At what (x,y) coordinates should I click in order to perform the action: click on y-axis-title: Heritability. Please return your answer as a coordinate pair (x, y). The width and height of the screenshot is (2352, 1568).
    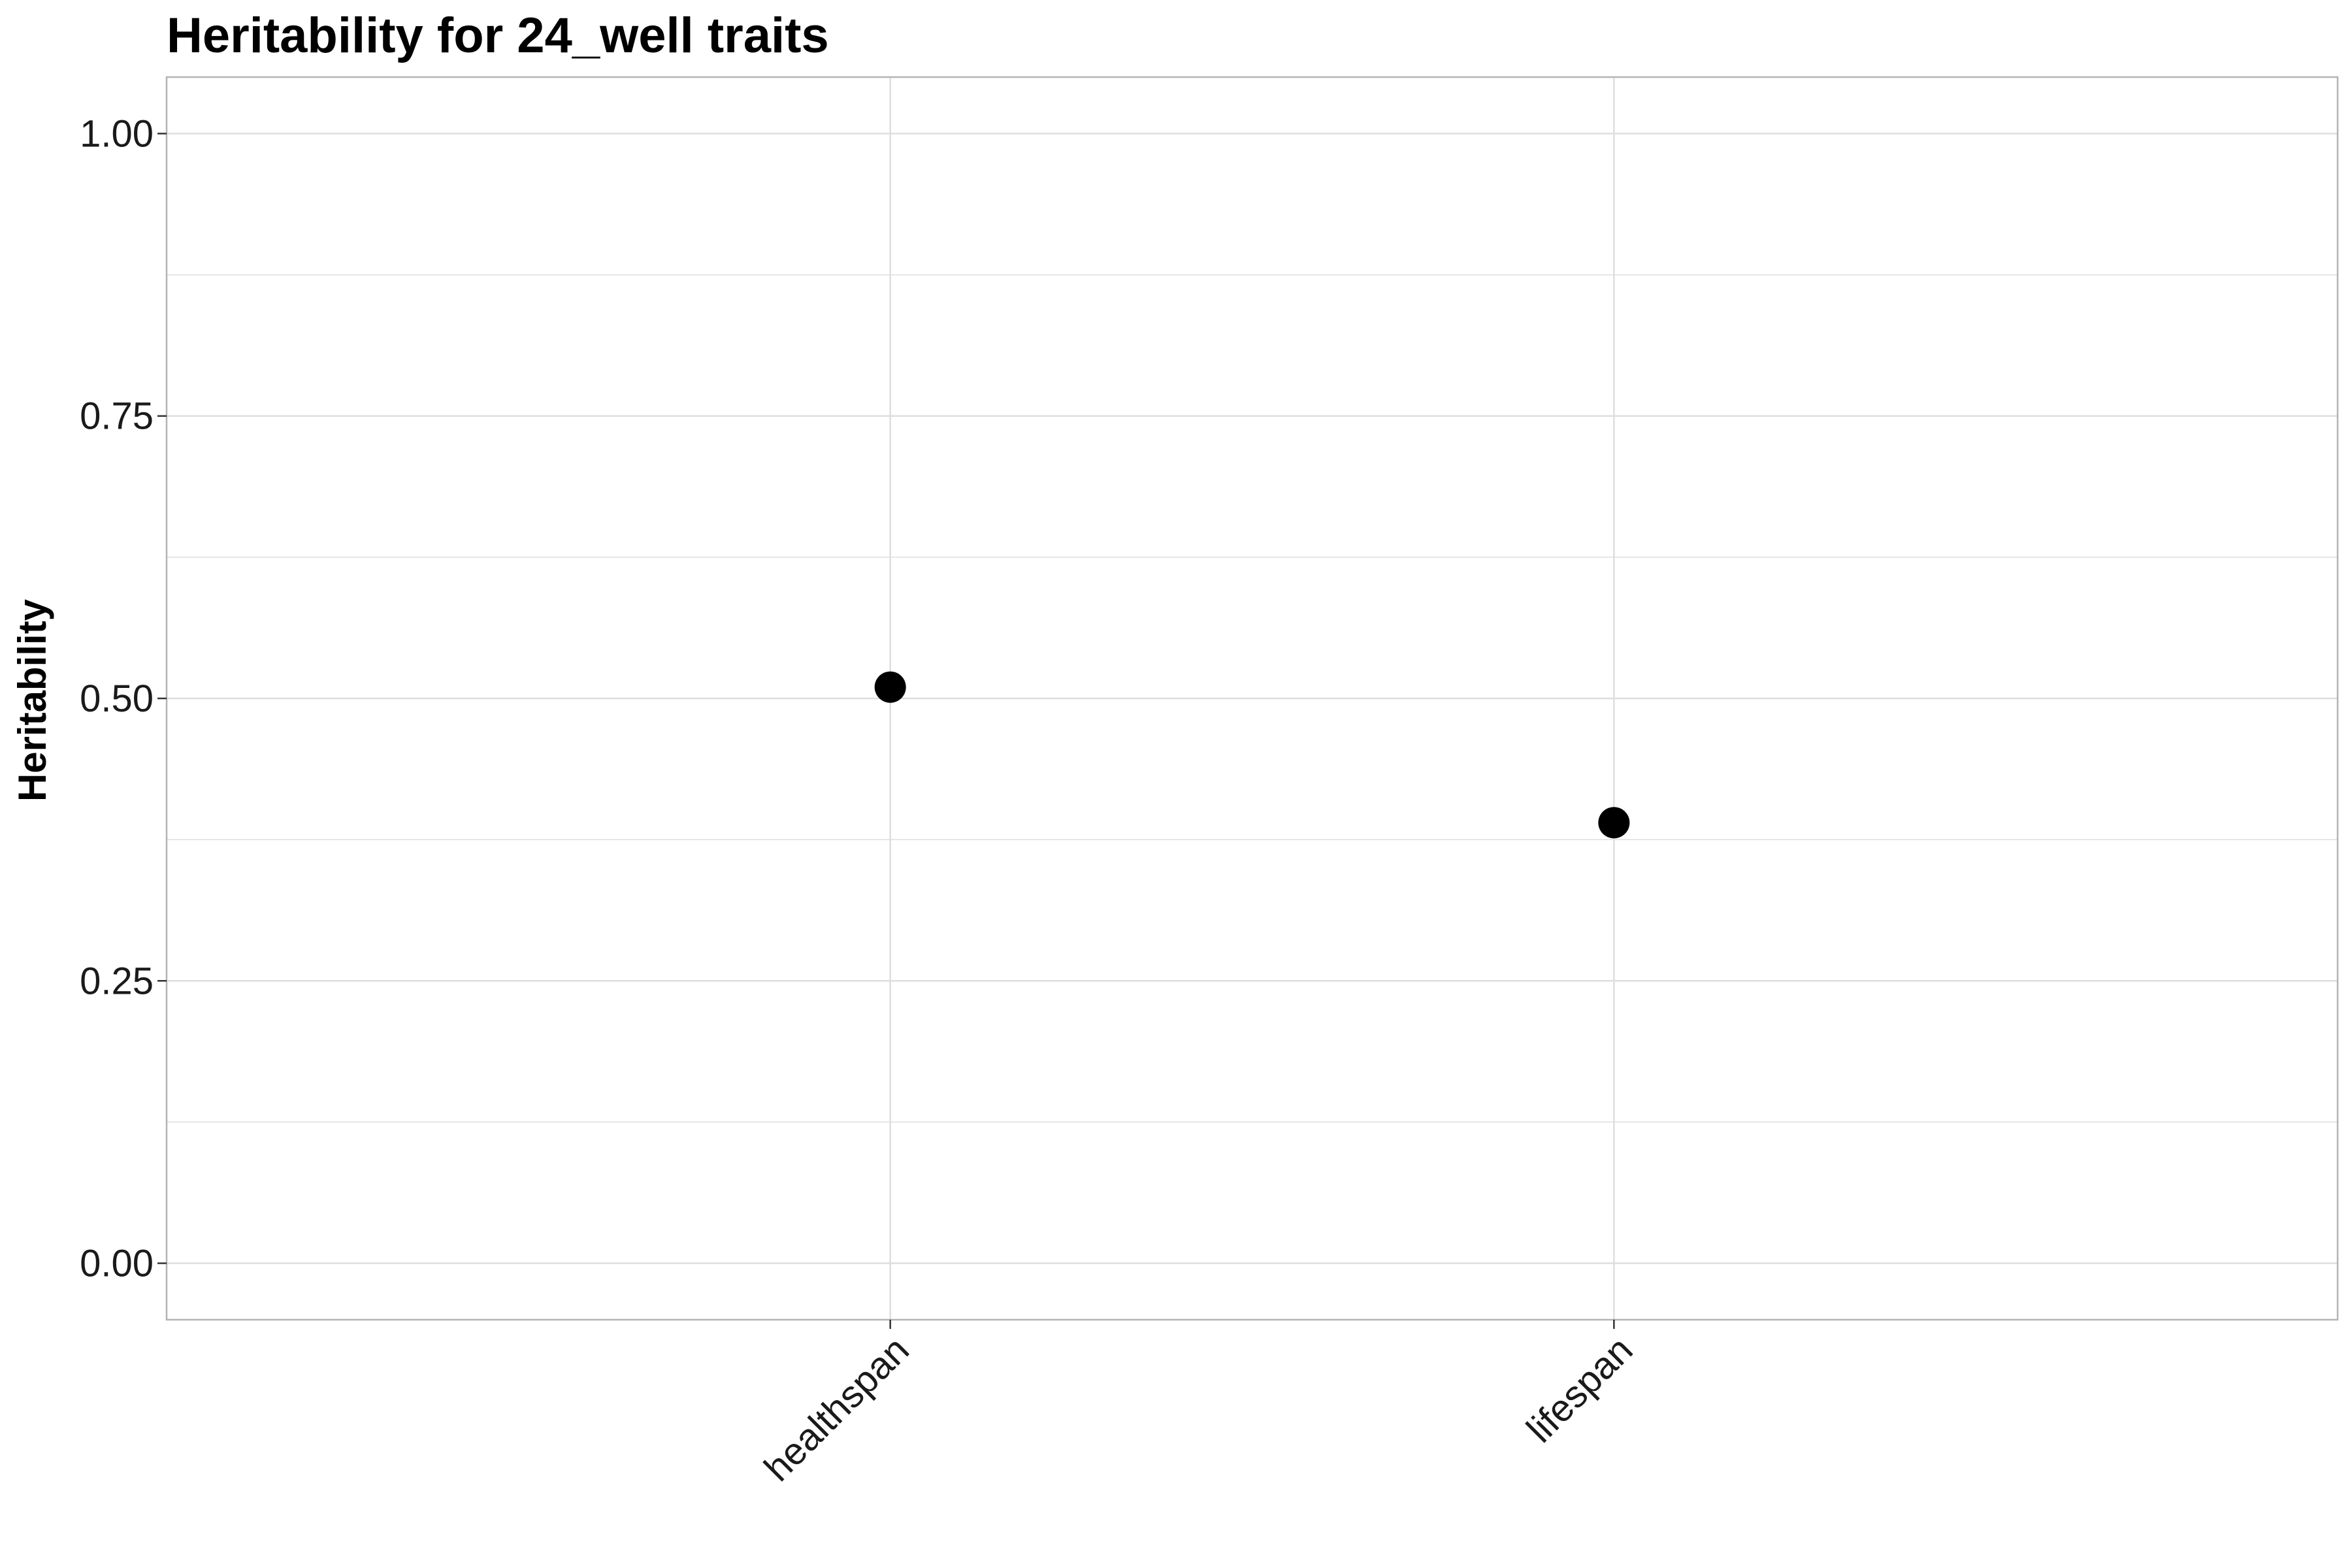
    Looking at the image, I should click on (32, 700).